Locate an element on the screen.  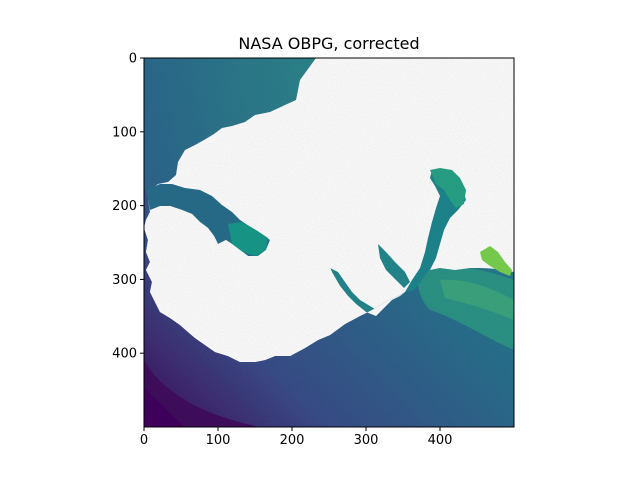
x-tick-label: 300 is located at coordinates (366, 440).